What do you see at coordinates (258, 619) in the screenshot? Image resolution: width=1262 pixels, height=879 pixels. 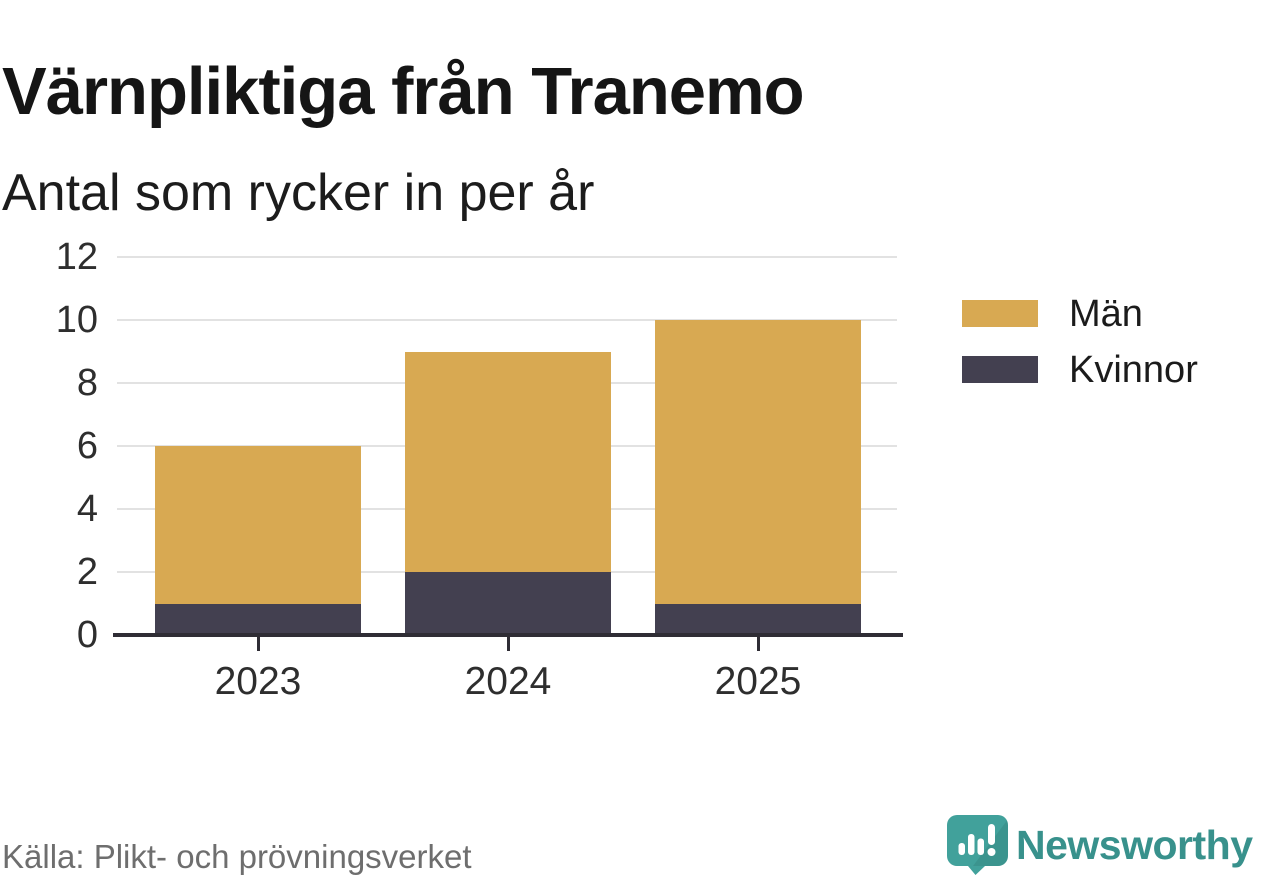 I see `bar-segment-kvinnor-2023` at bounding box center [258, 619].